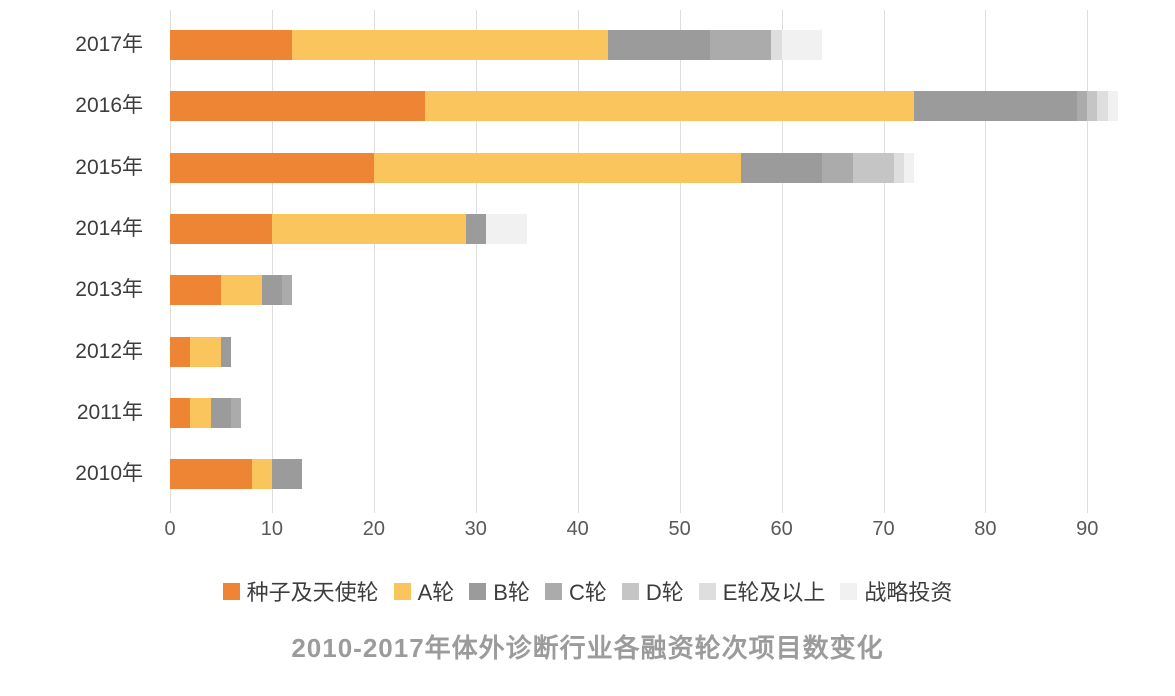 Image resolution: width=1175 pixels, height=696 pixels. I want to click on legend-item: D轮, so click(652, 591).